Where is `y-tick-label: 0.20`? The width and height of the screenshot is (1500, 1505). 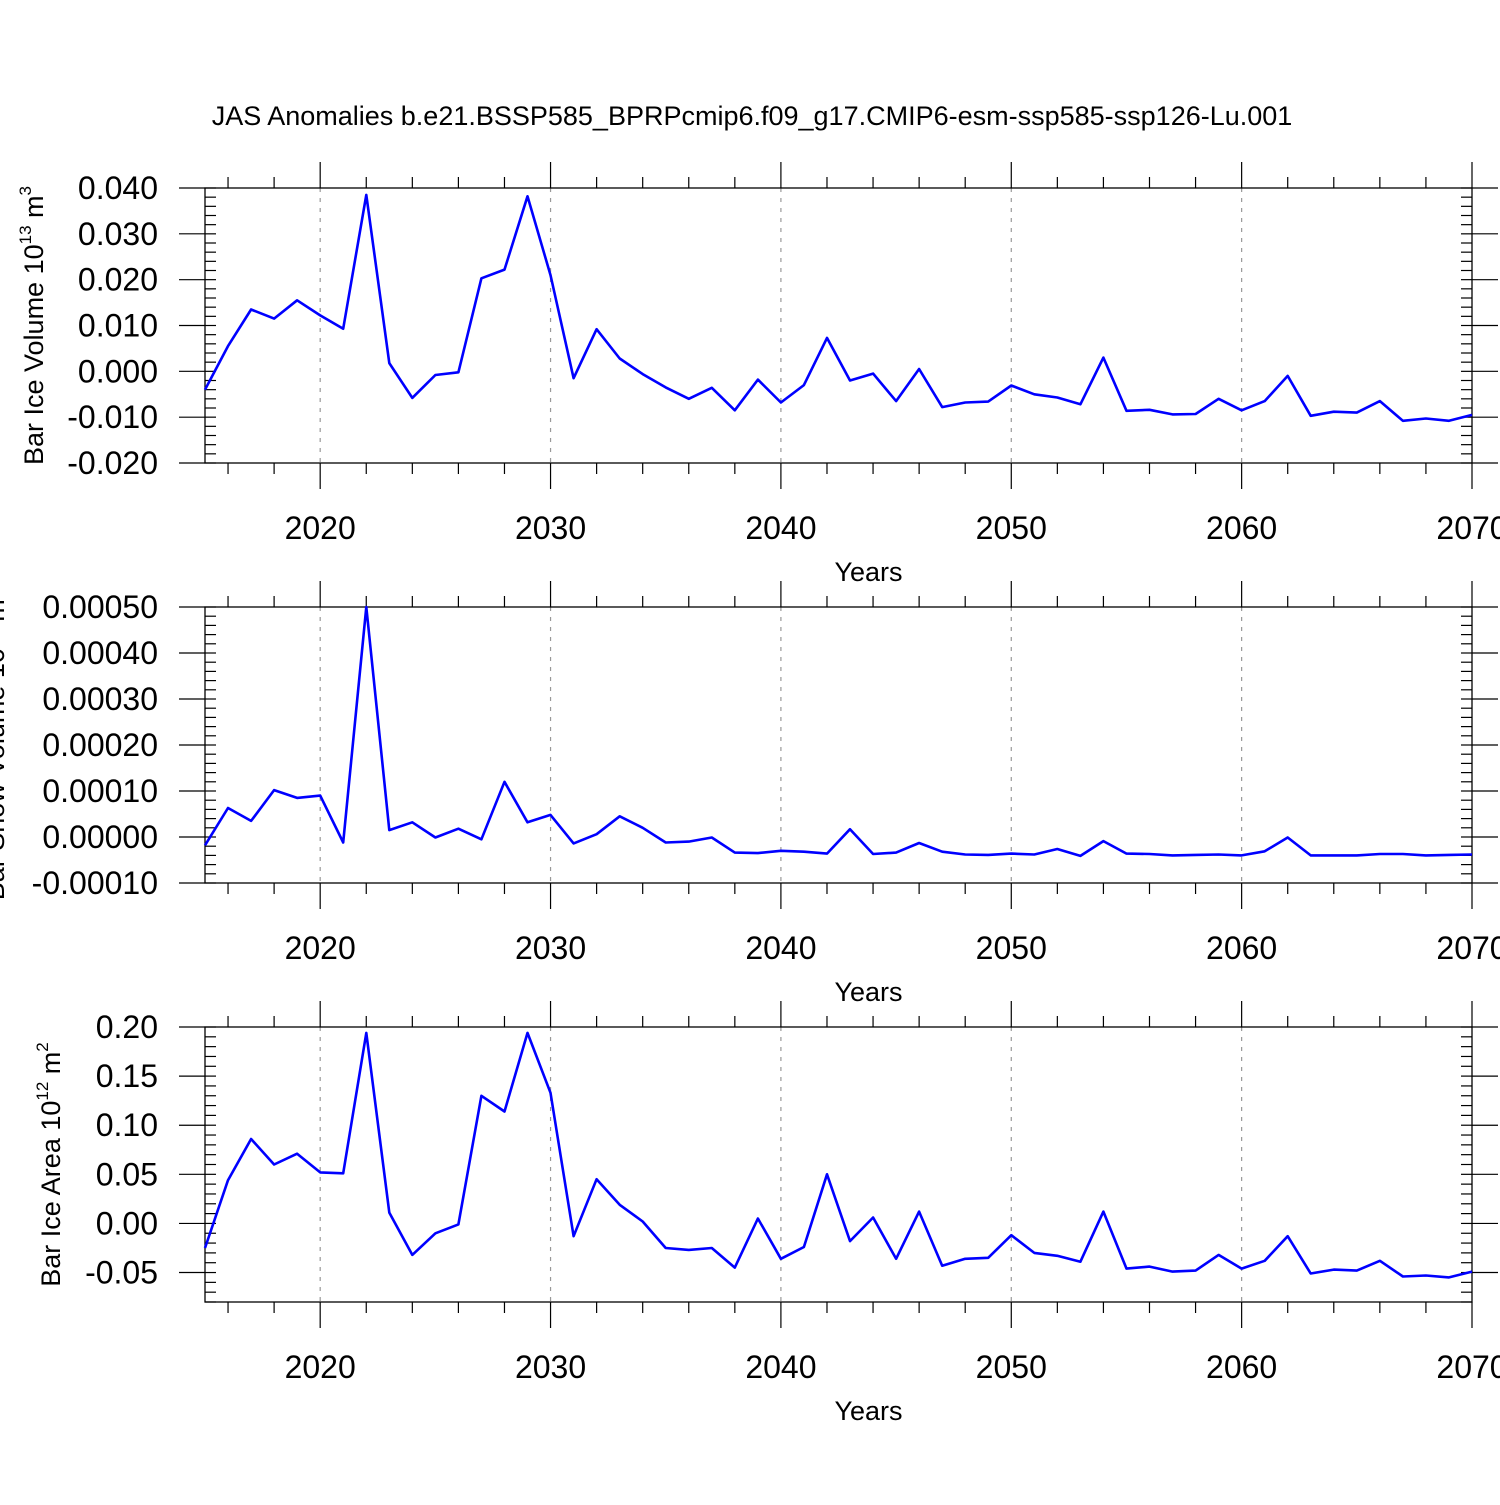
y-tick-label: 0.20 is located at coordinates (127, 1027).